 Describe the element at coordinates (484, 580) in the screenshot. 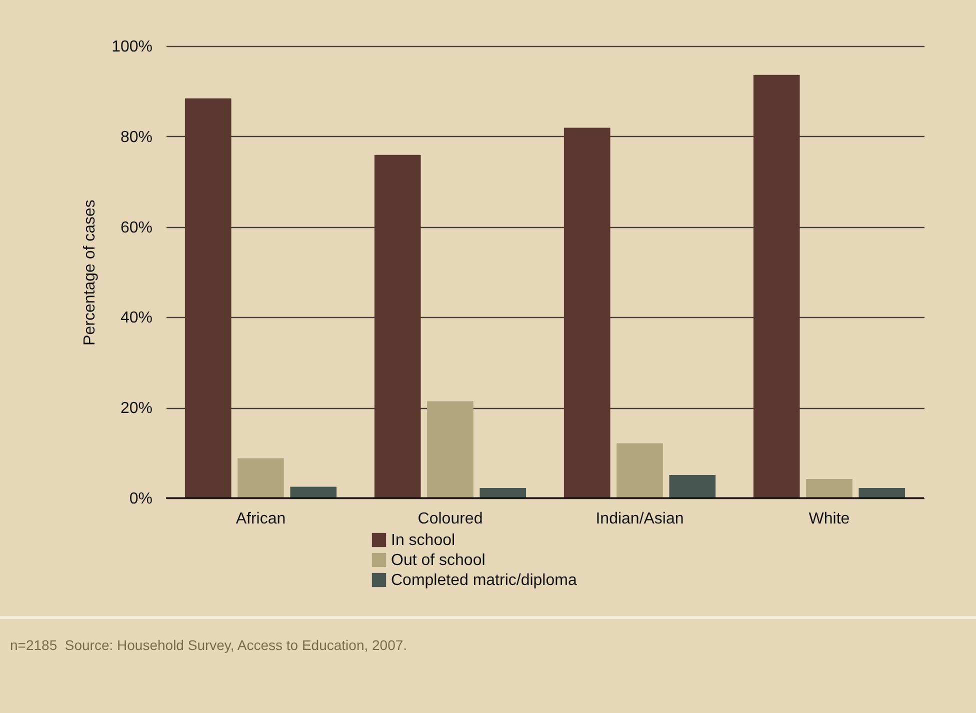

I see `legend-label: Completed matric/diploma` at that location.